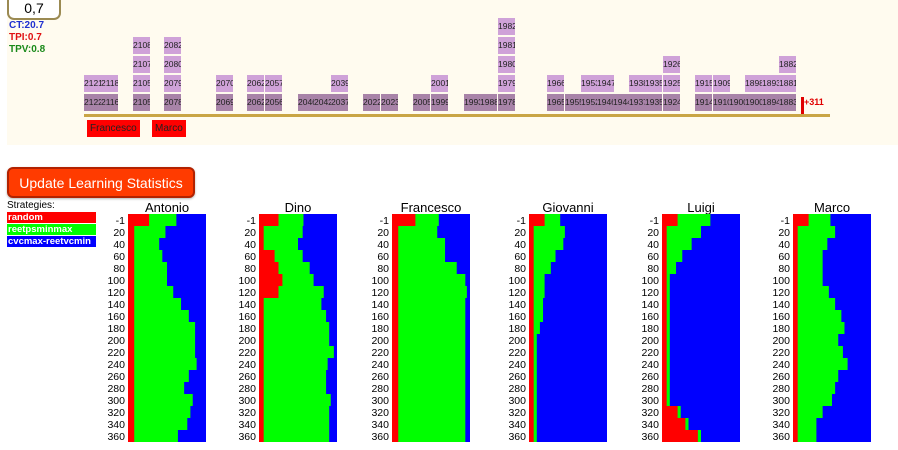  What do you see at coordinates (172, 102) in the screenshot?
I see `timeline-tile: 2078` at bounding box center [172, 102].